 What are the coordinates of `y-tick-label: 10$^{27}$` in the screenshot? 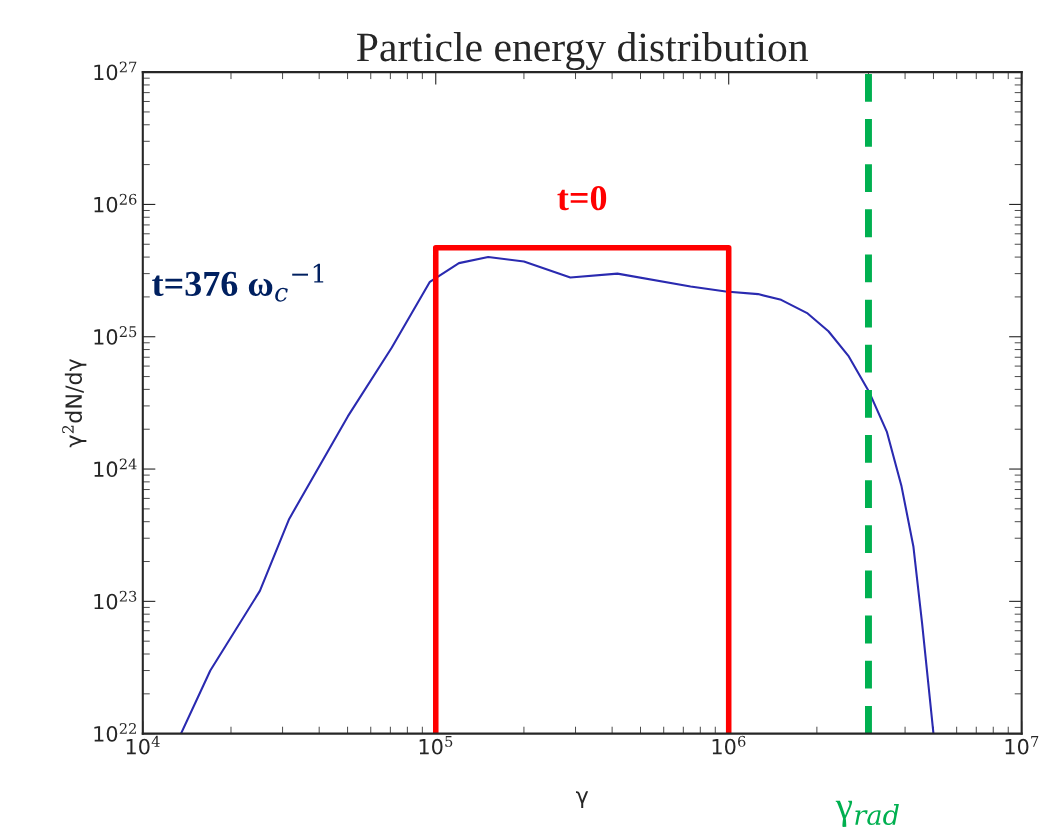 It's located at (115, 71).